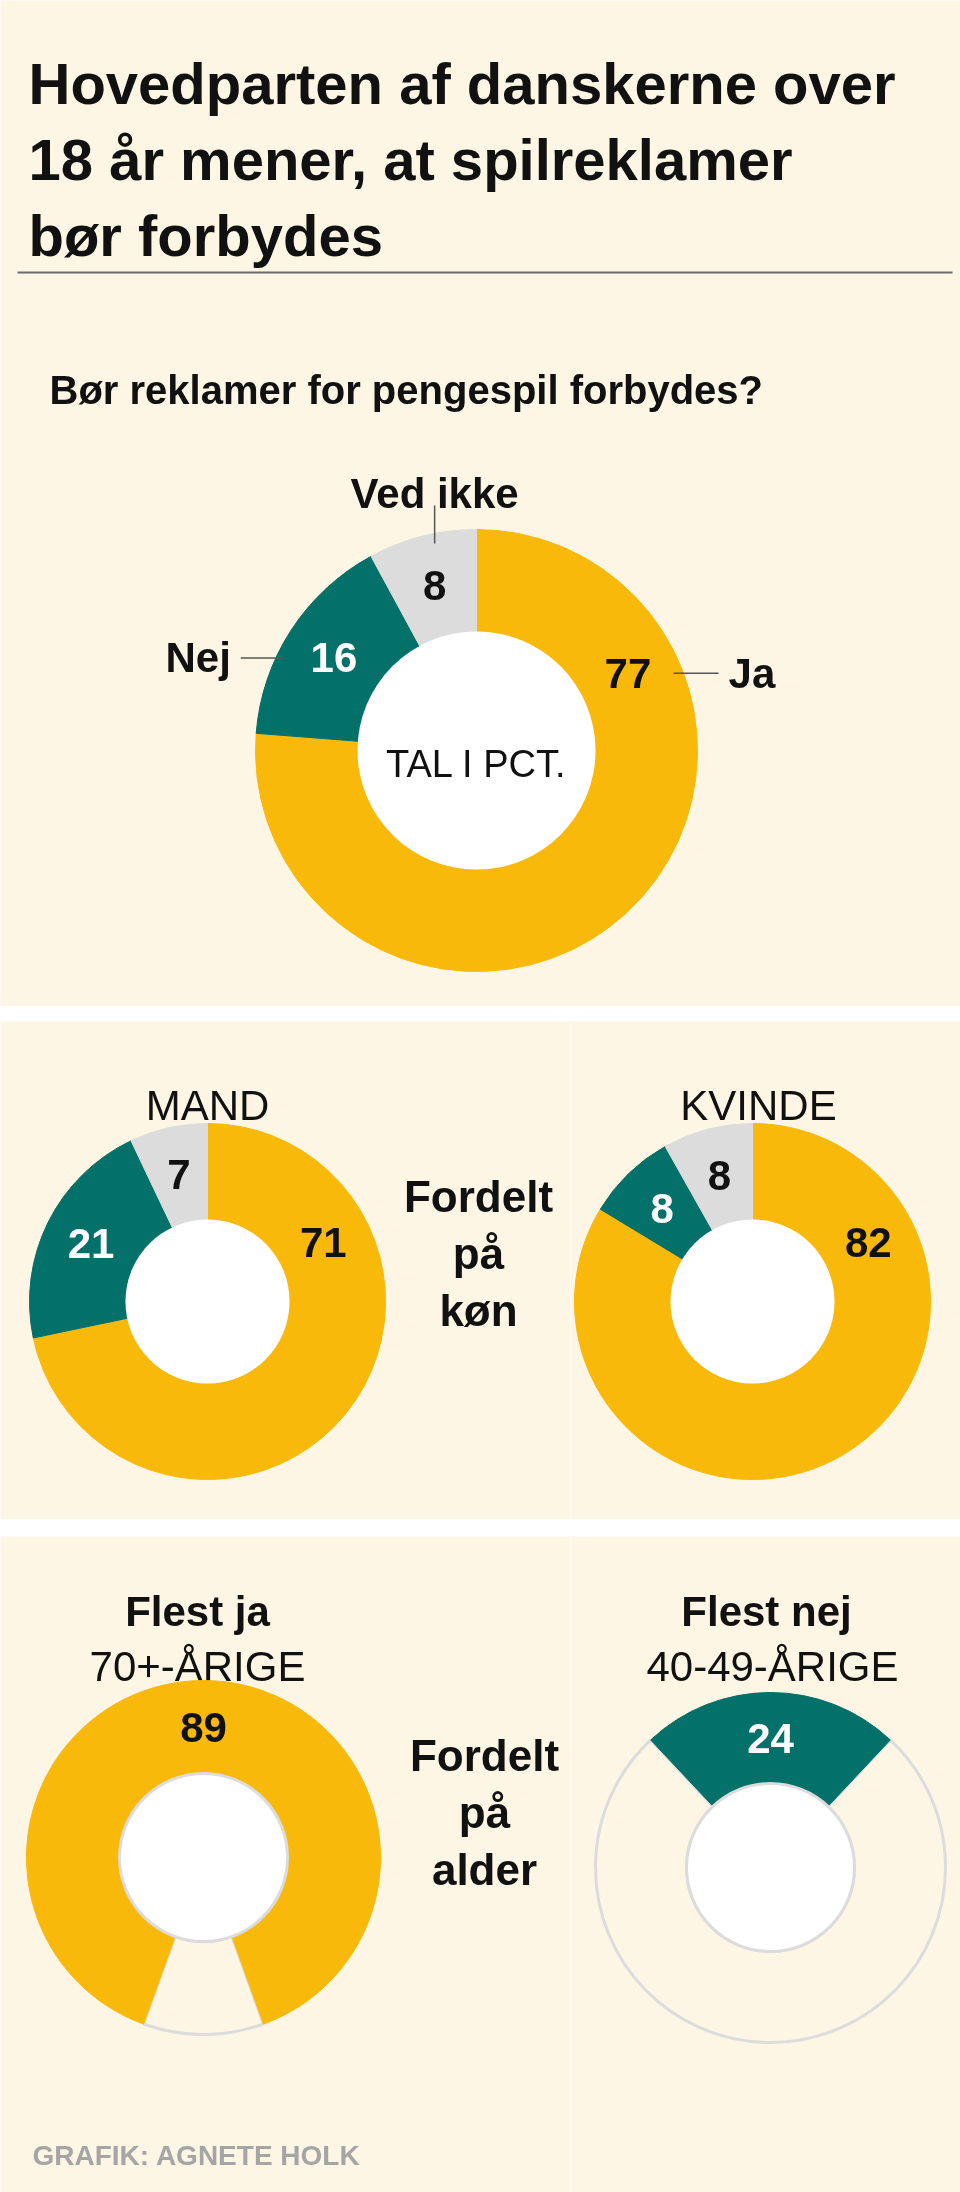  Describe the element at coordinates (203, 1727) in the screenshot. I see `data-label: 89` at that location.